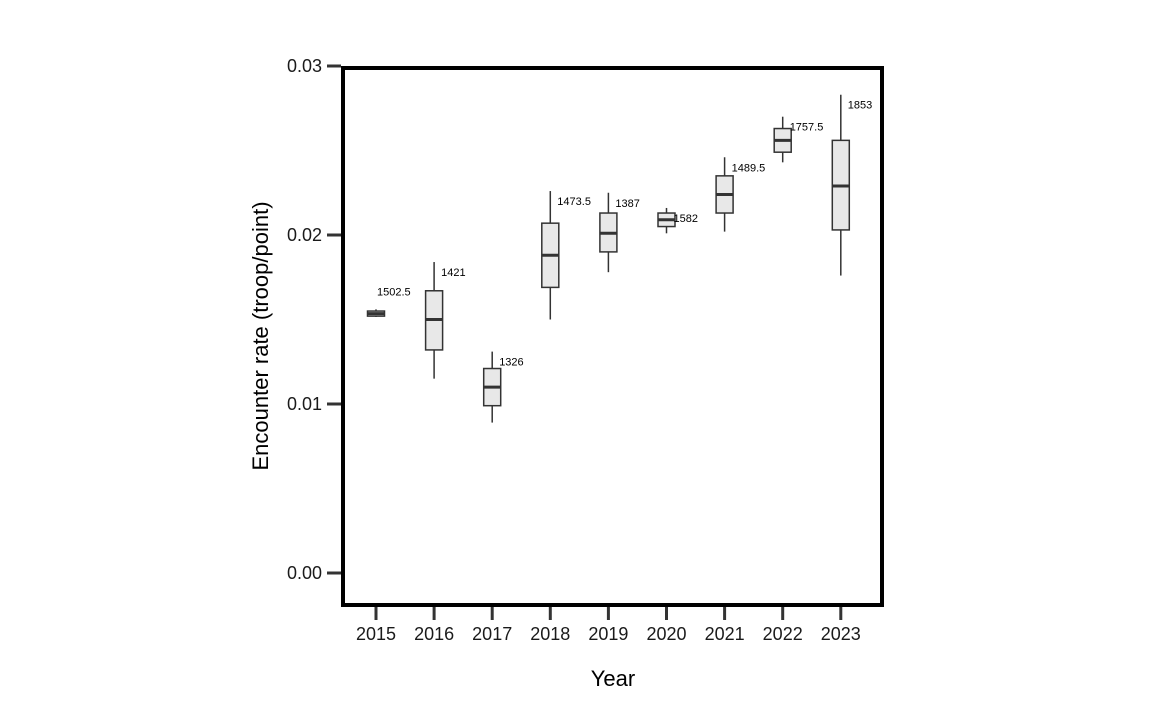 Image resolution: width=1163 pixels, height=719 pixels. Describe the element at coordinates (783, 634) in the screenshot. I see `x-tick-label: 2022` at that location.